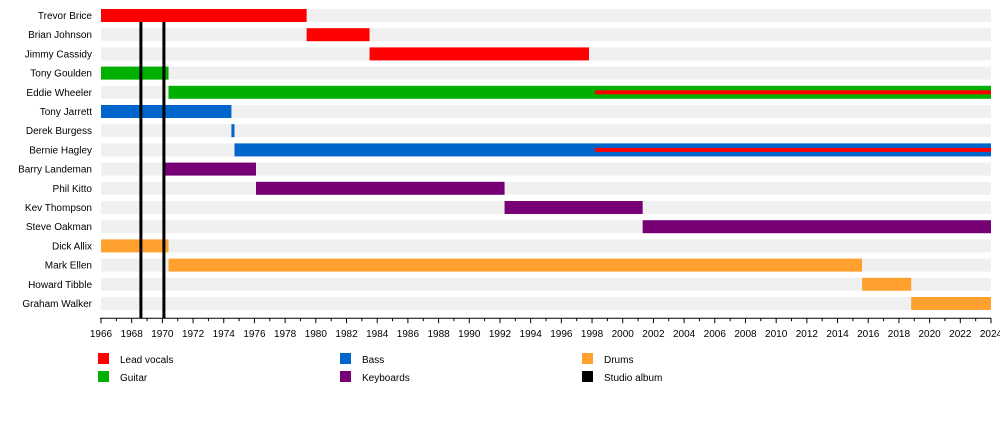 Image resolution: width=1000 pixels, height=425 pixels. What do you see at coordinates (592, 334) in the screenshot?
I see `x-tick-label: 1998` at bounding box center [592, 334].